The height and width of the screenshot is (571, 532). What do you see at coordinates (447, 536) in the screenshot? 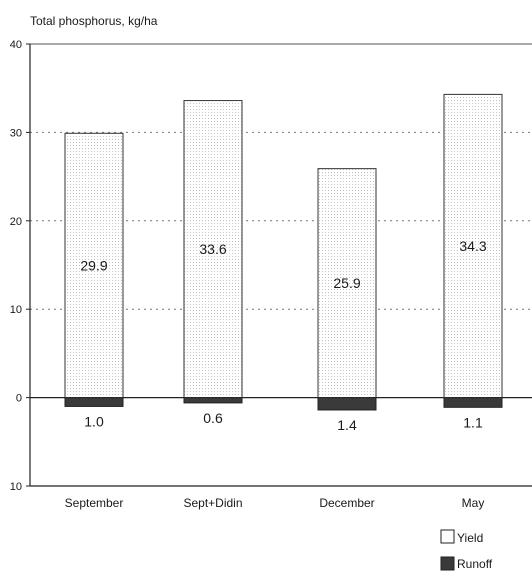
I see `legend-swatch-yield` at bounding box center [447, 536].